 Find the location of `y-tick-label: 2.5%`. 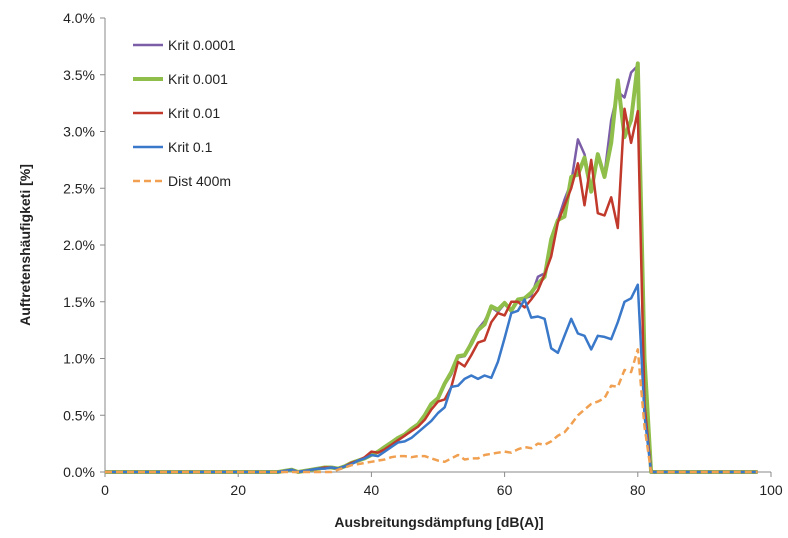

y-tick-label: 2.5% is located at coordinates (79, 188).